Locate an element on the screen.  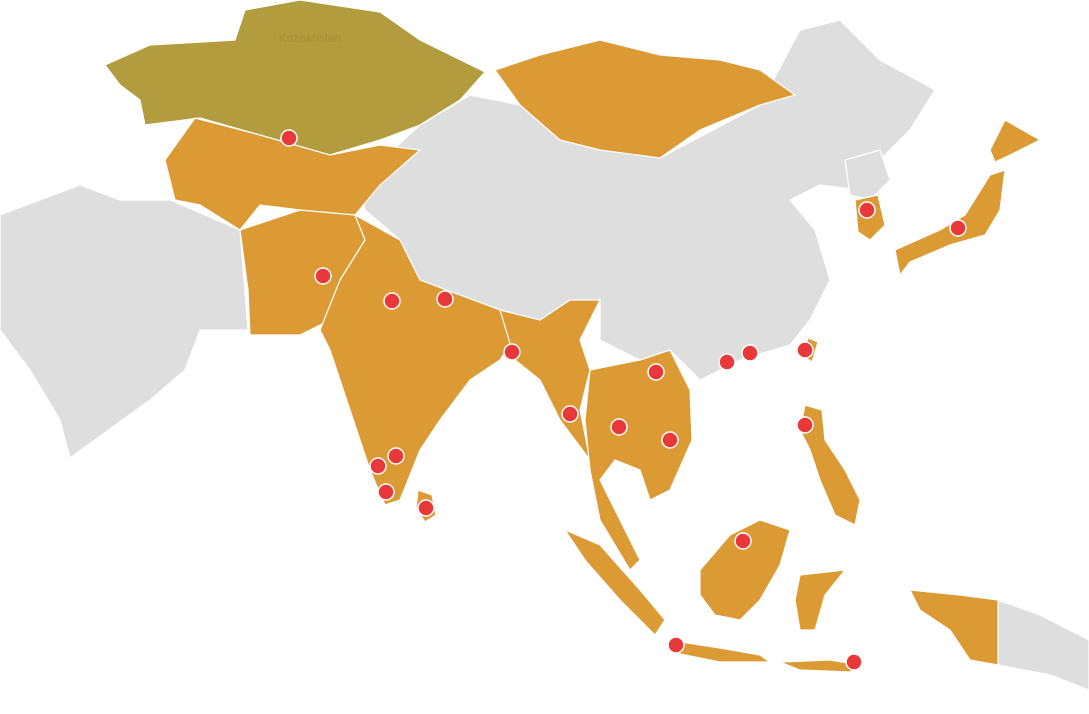
region-north-korea is located at coordinates (867, 175).